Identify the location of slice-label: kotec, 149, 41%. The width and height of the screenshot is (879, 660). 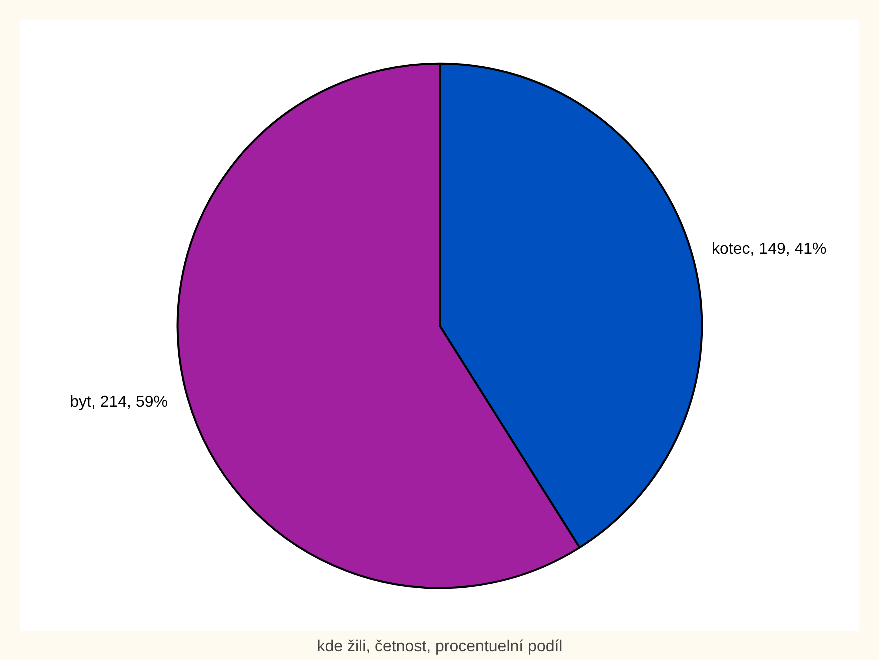
(769, 249).